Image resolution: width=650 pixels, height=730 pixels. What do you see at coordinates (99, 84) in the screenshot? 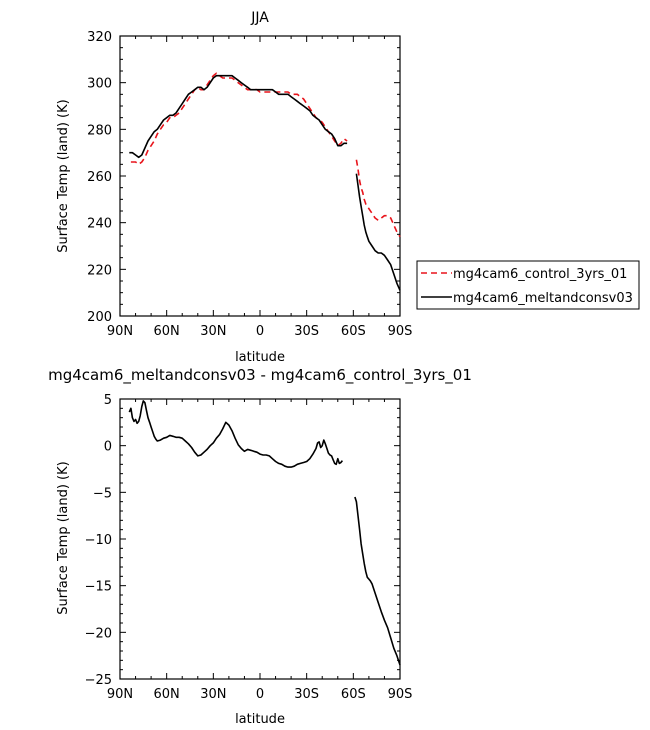
I see `top-y-tick-label: 300` at bounding box center [99, 84].